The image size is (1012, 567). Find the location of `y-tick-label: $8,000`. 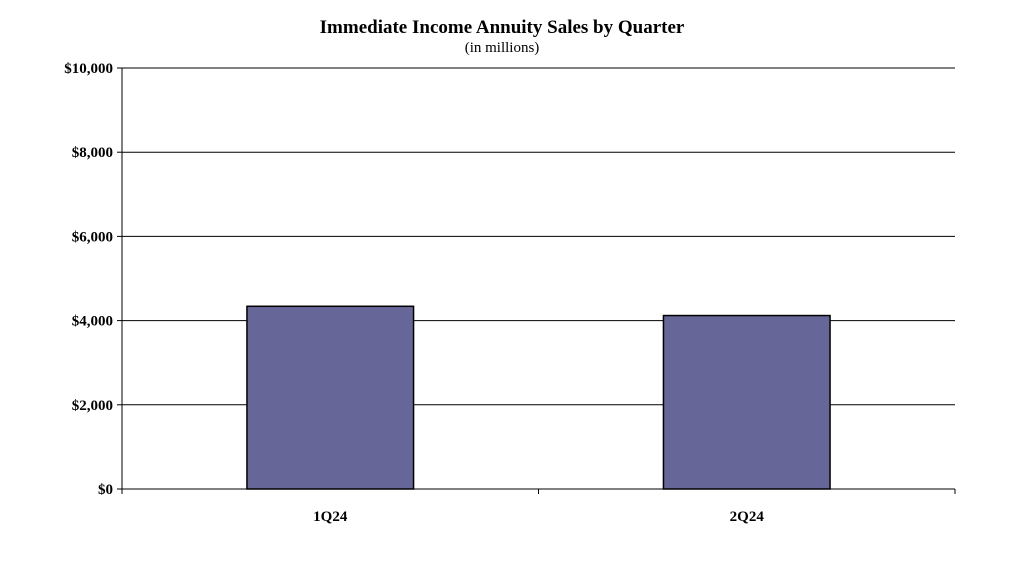

y-tick-label: $8,000 is located at coordinates (92, 153).